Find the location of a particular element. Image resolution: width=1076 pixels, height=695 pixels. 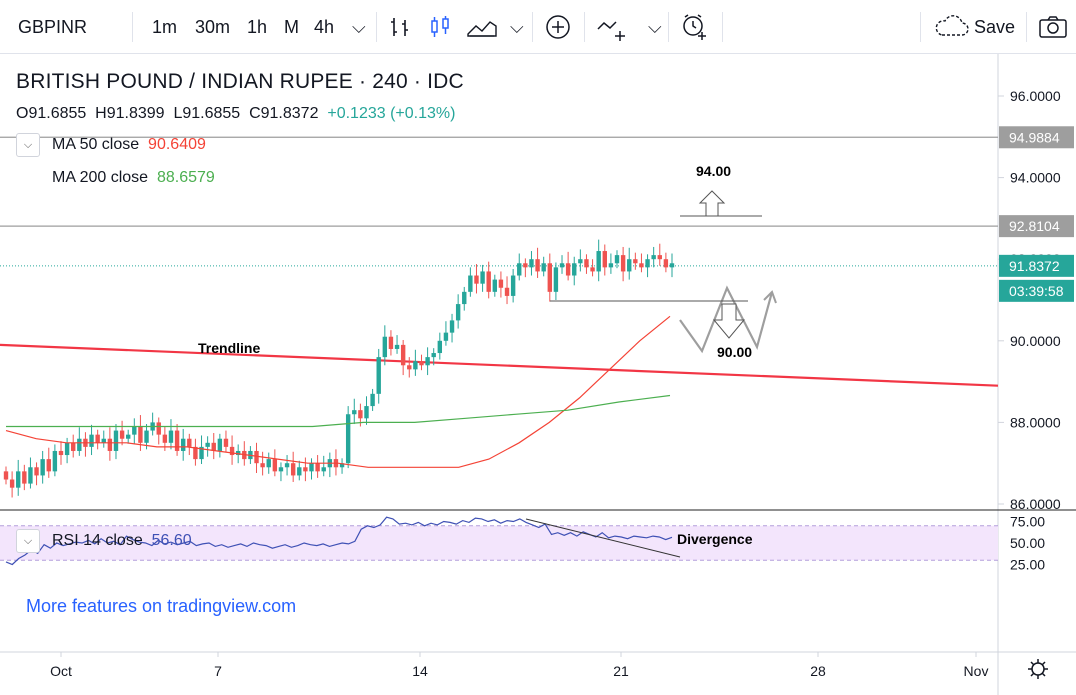

resistance-price-label-bg is located at coordinates (1036, 137).